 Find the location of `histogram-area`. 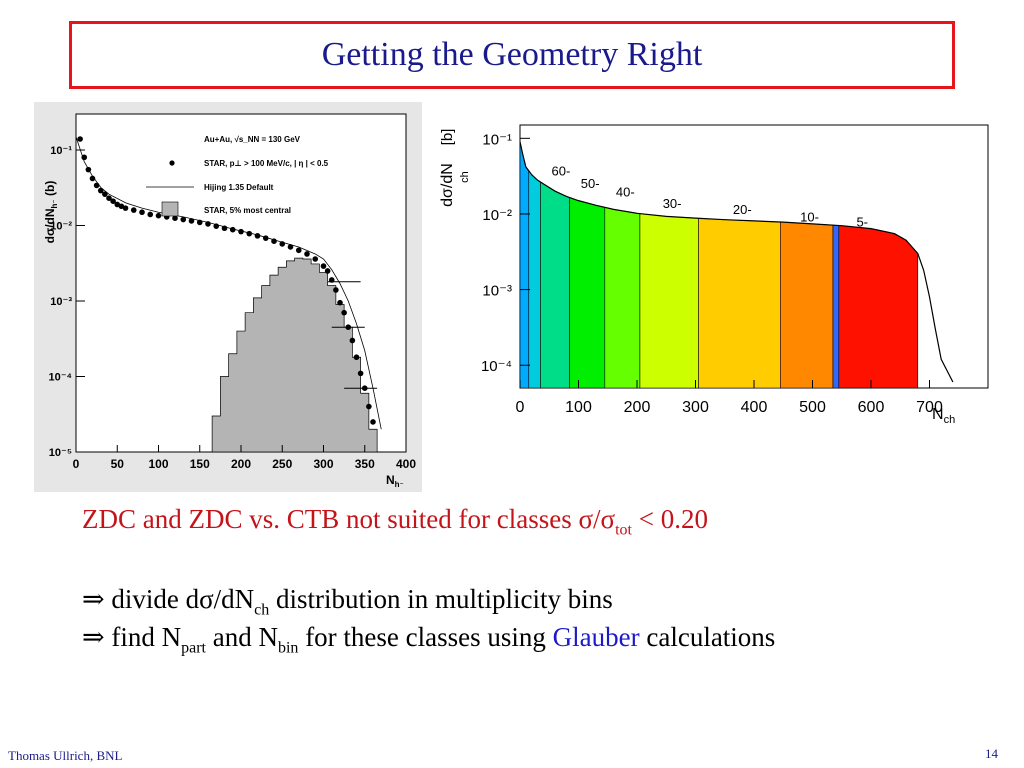

histogram-area is located at coordinates (290, 355).